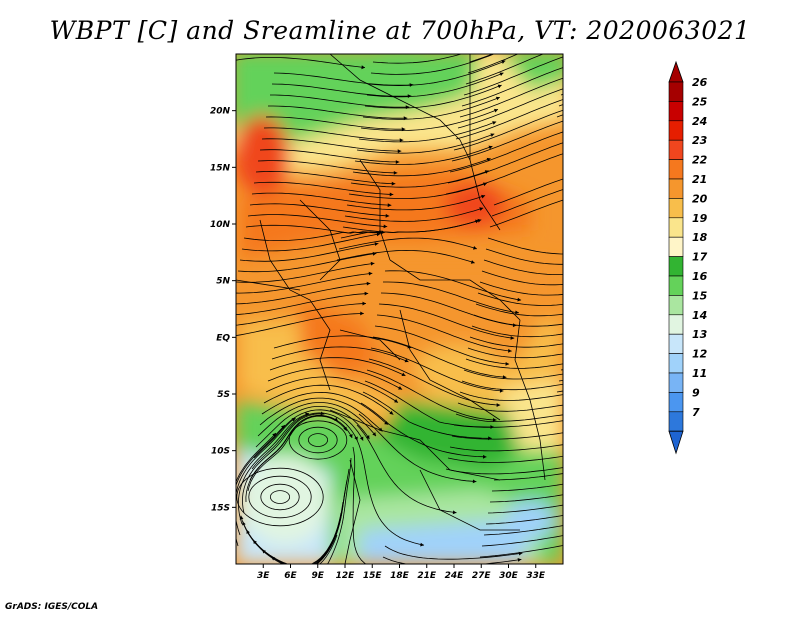 The width and height of the screenshot is (800, 618). I want to click on colorbar-label: 16, so click(700, 276).